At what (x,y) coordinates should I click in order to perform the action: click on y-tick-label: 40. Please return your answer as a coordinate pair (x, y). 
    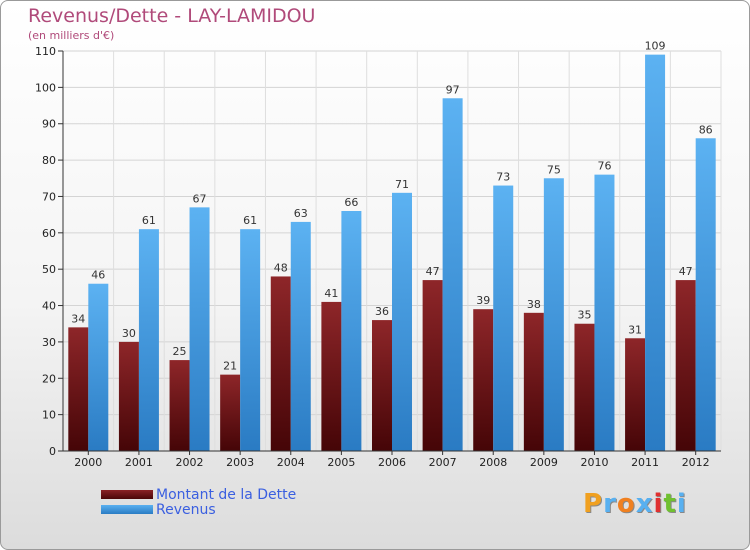
    Looking at the image, I should click on (49, 306).